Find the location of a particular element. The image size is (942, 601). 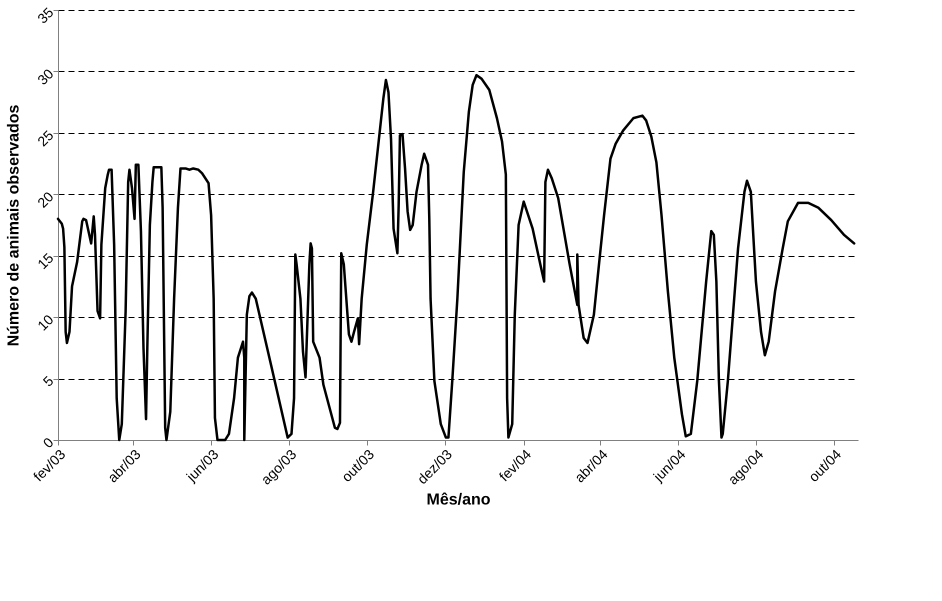

y-tick-label: 35 is located at coordinates (45, 15).